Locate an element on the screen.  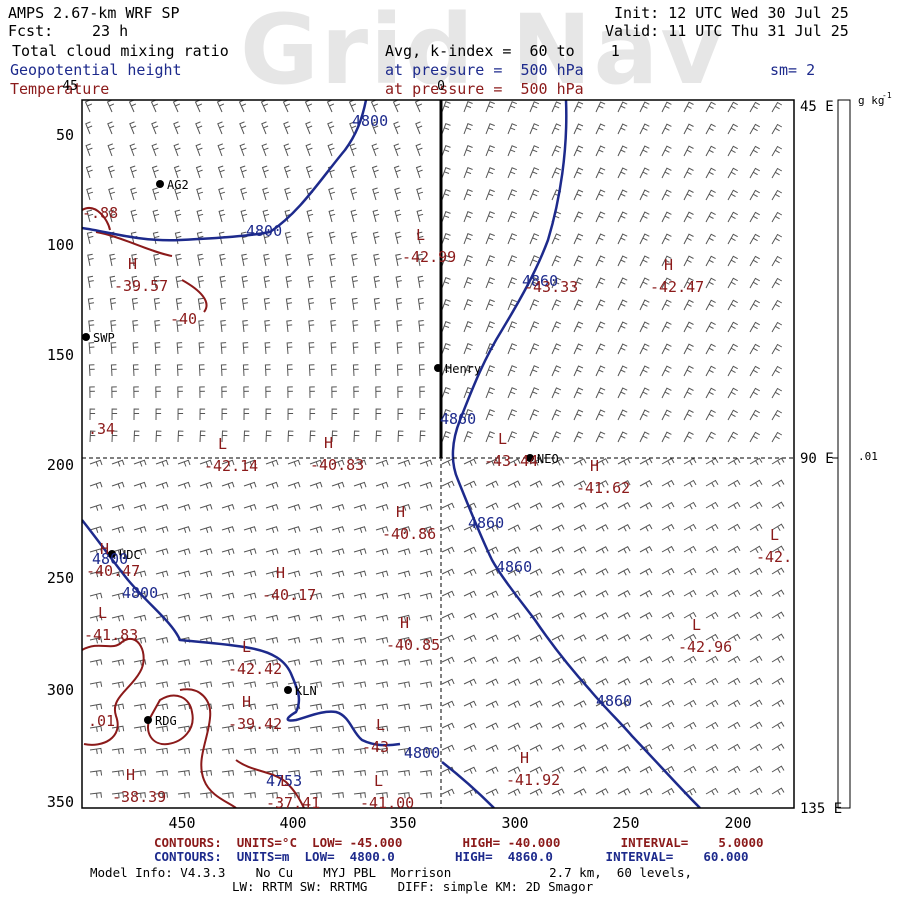
field-height: Geopotential height is located at coordinates (96, 70).